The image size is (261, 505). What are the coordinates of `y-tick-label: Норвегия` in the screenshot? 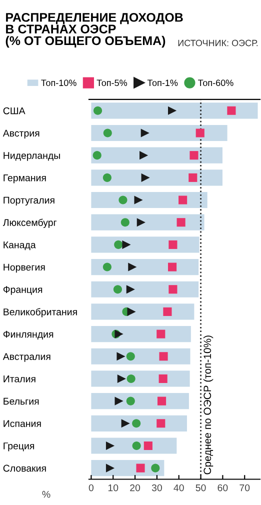 It's located at (24, 268).